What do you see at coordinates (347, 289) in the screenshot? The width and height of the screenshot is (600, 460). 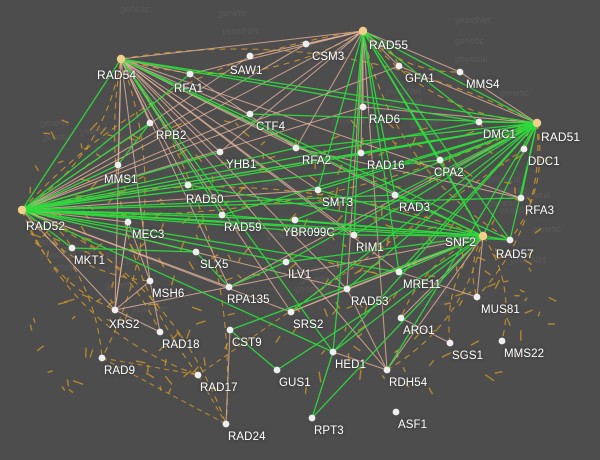 I see `graph-node-rad53` at bounding box center [347, 289].